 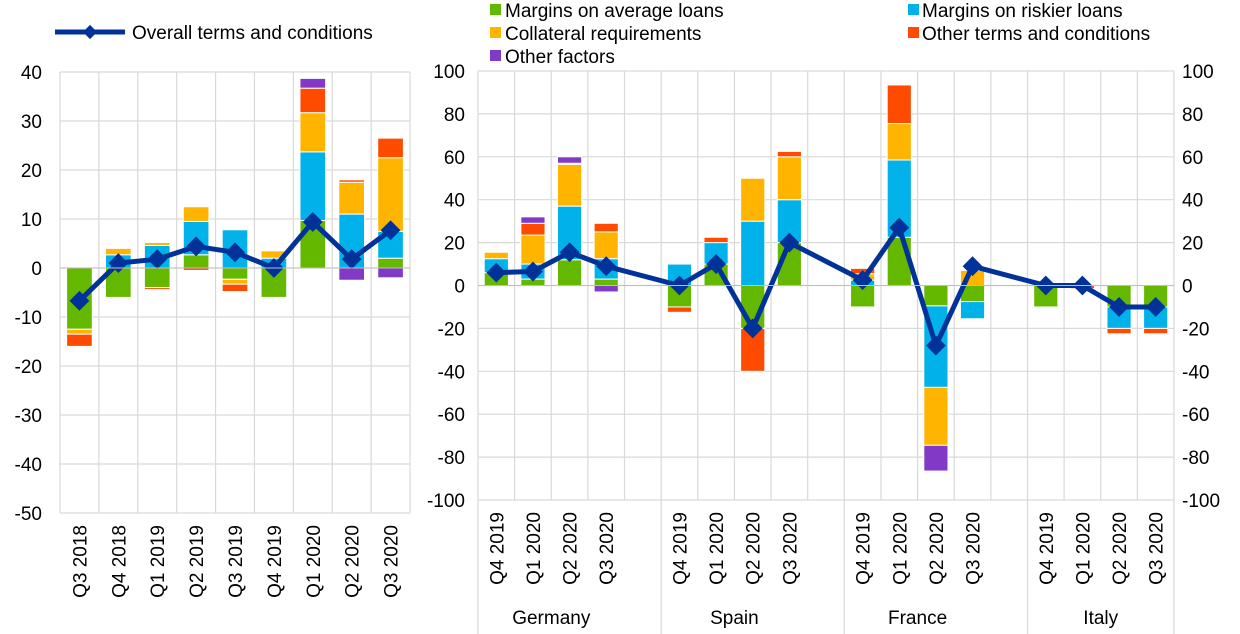 I want to click on legend-swatch-green, so click(x=495, y=9).